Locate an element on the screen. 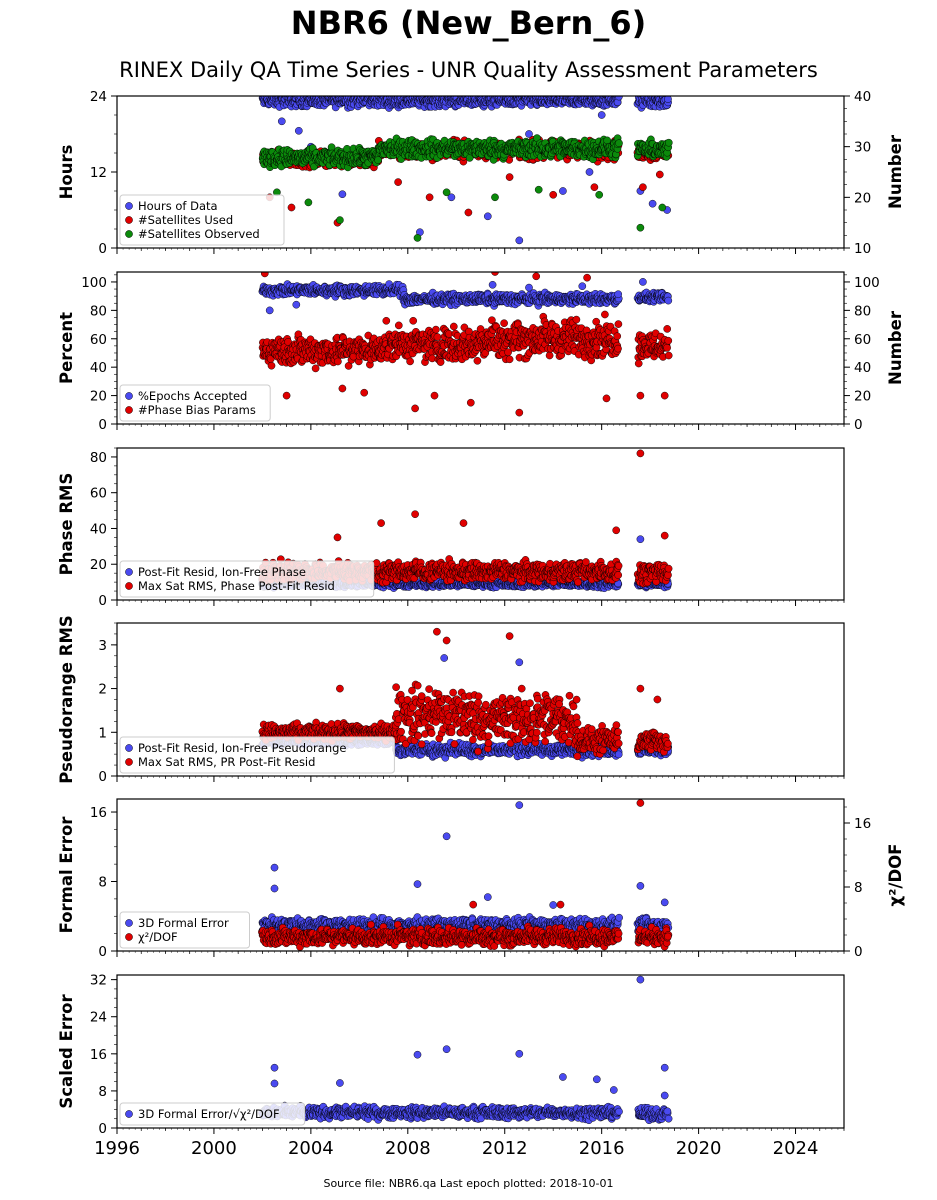  y-tick-label: 20 is located at coordinates (98, 397).